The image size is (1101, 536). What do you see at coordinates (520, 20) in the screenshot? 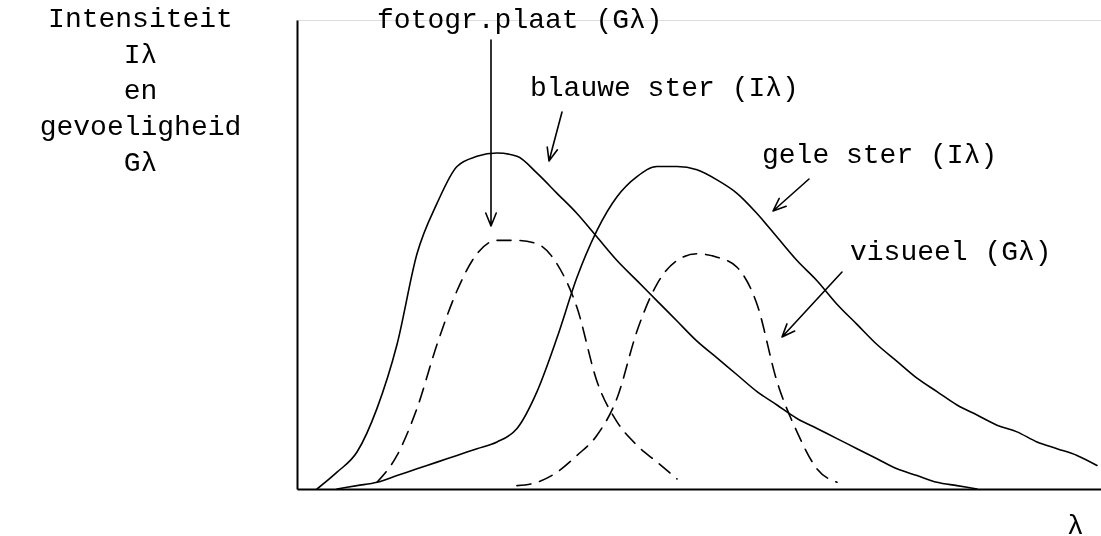
I see `text: fotogr.plaat (Gλ)` at bounding box center [520, 20].